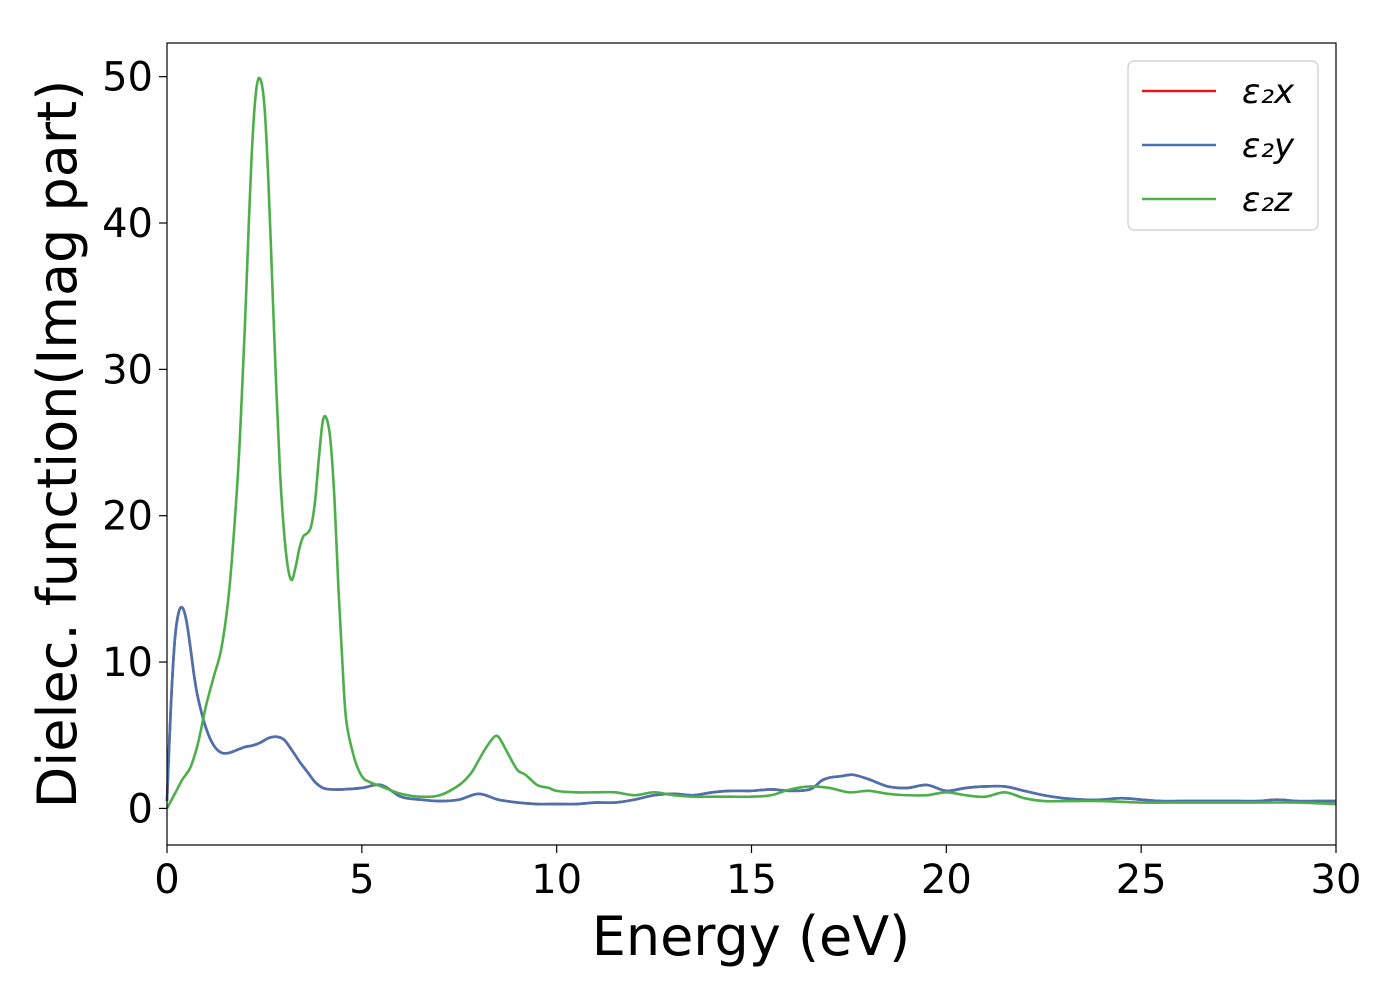 The image size is (1400, 1000). What do you see at coordinates (57, 444) in the screenshot?
I see `y-axis-label: Dielec. function(Imag part)` at bounding box center [57, 444].